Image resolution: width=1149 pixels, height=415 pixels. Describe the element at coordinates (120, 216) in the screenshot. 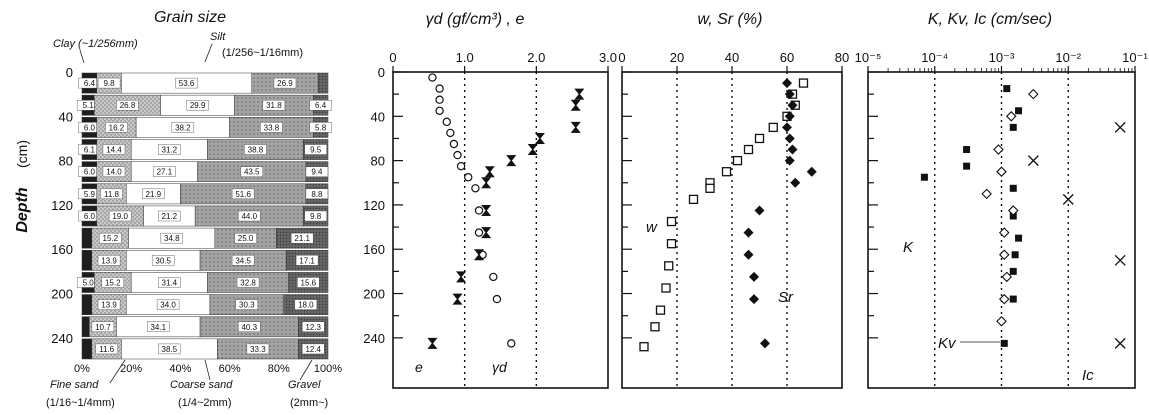

I see `grain-bar-value-label: 19.0` at that location.